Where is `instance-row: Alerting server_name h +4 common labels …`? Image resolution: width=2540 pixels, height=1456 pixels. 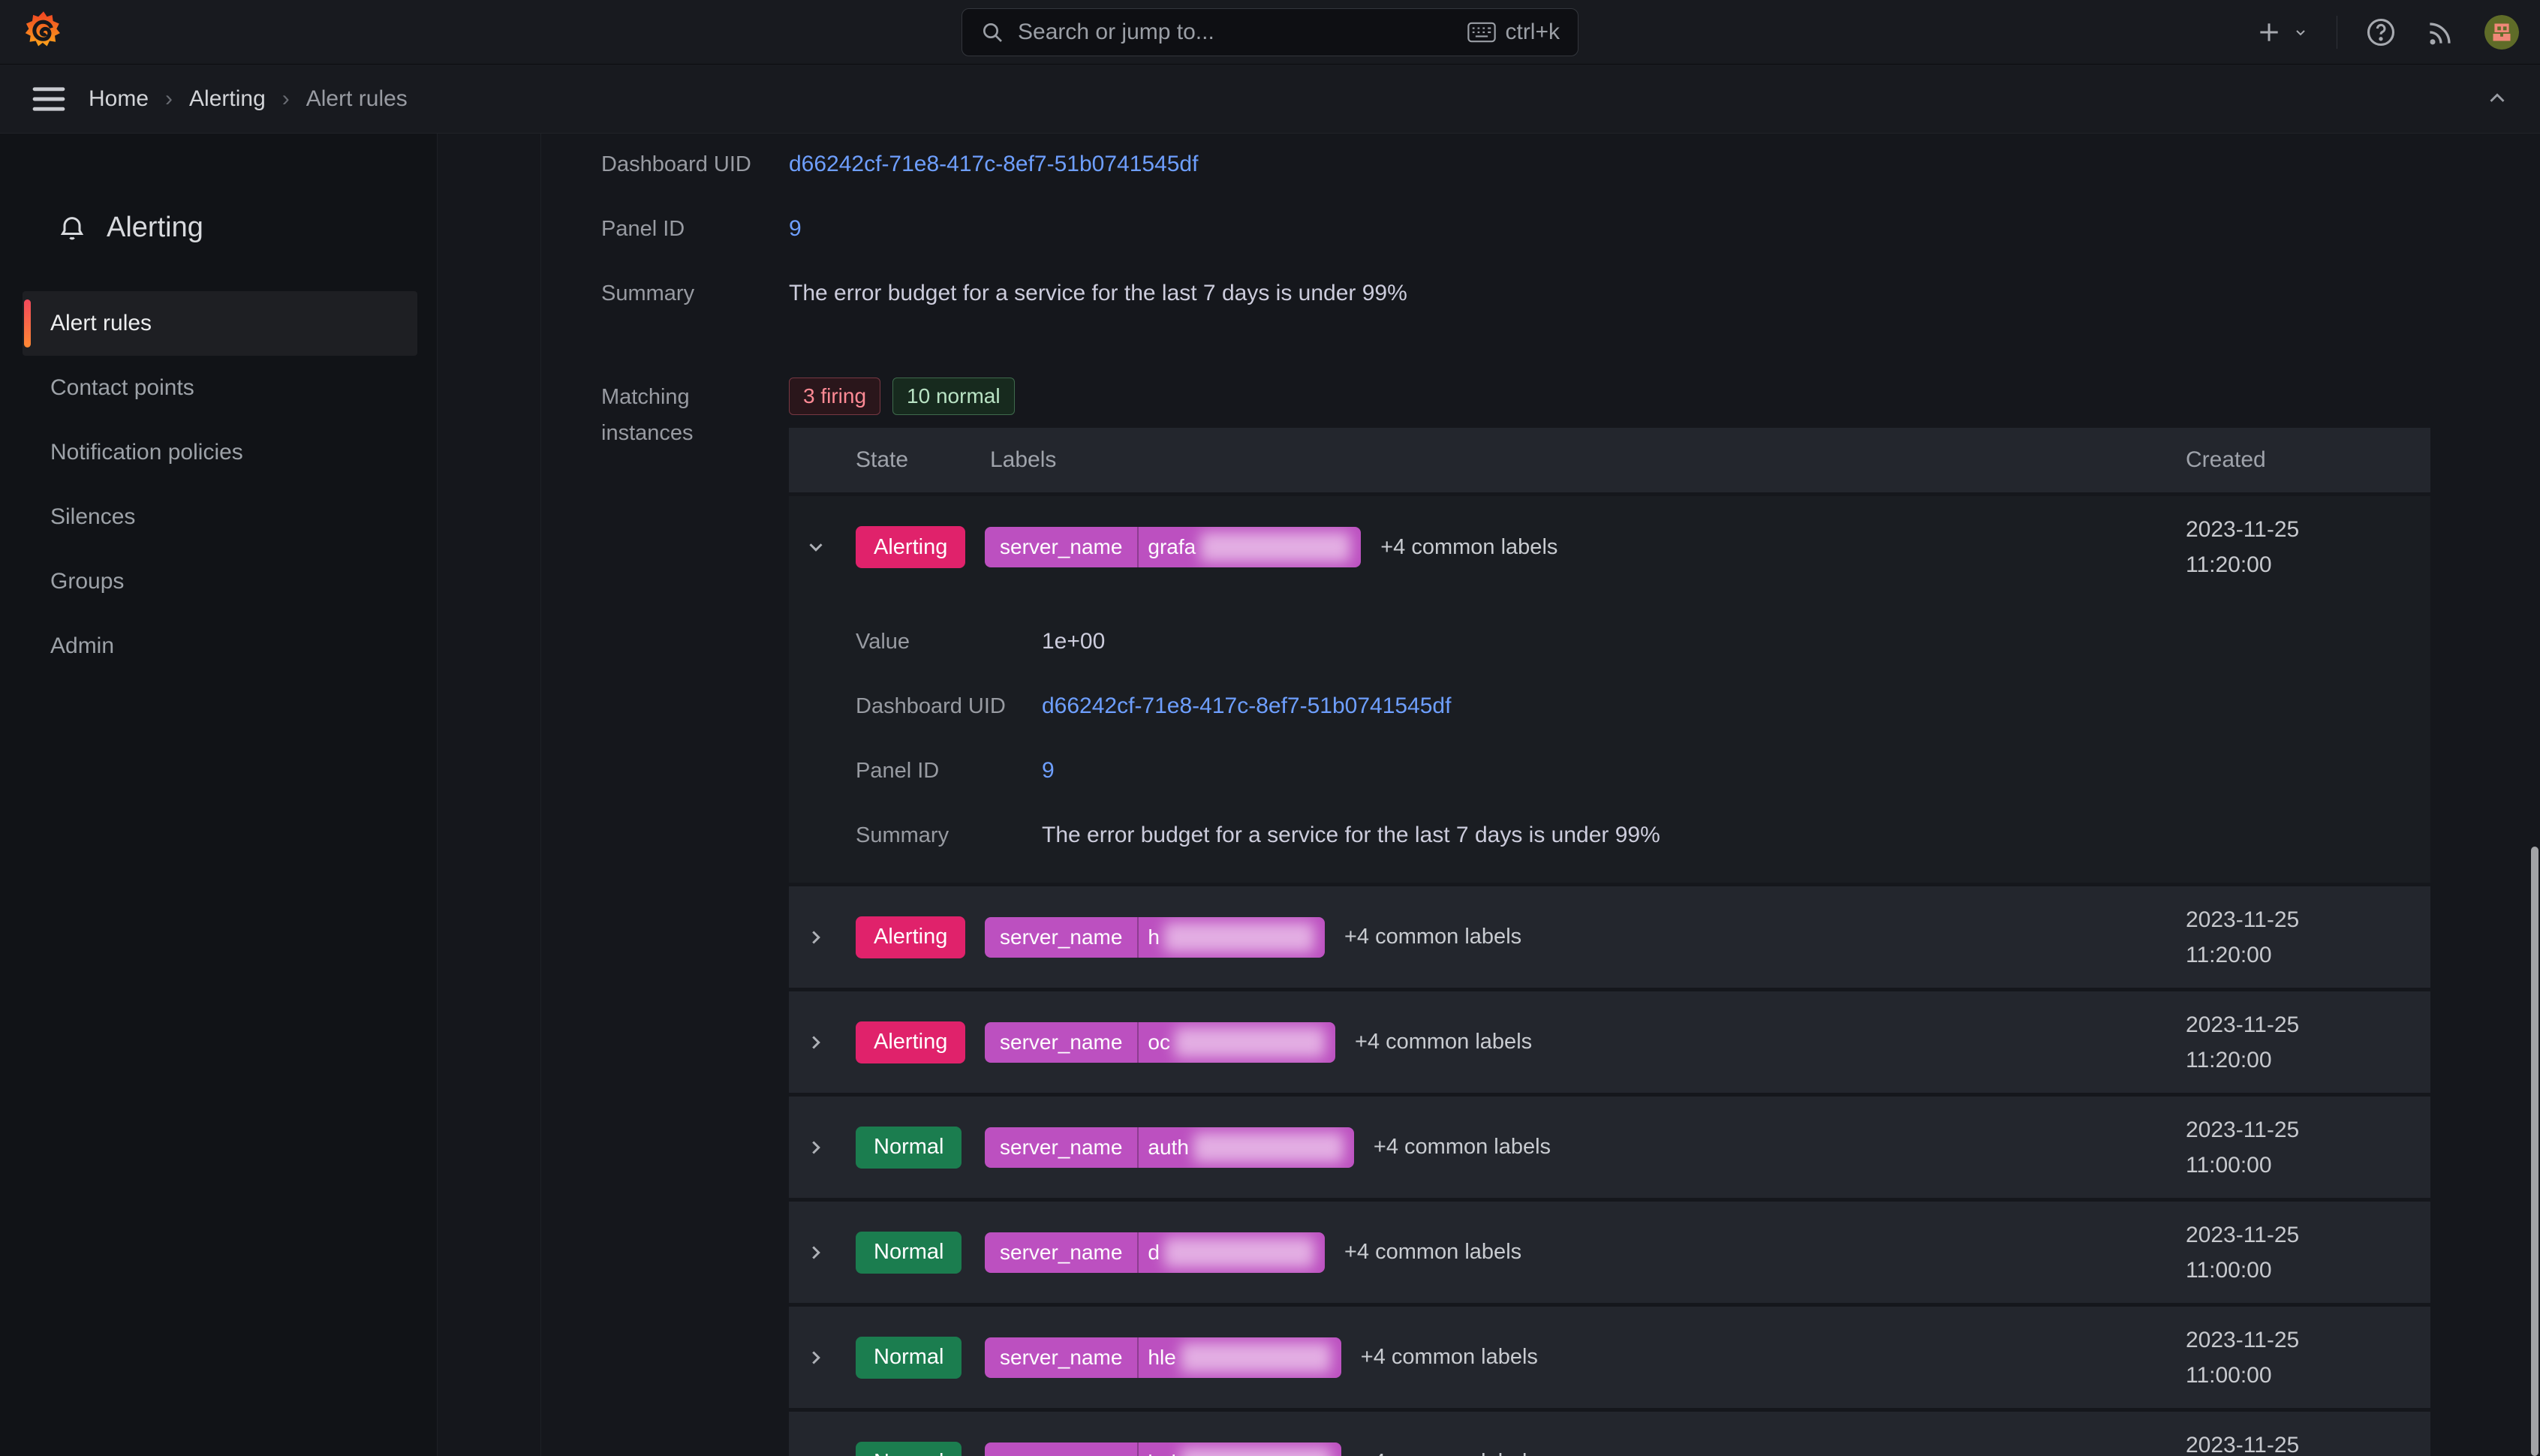 instance-row: Alerting server_name h +4 common labels … is located at coordinates (1609, 937).